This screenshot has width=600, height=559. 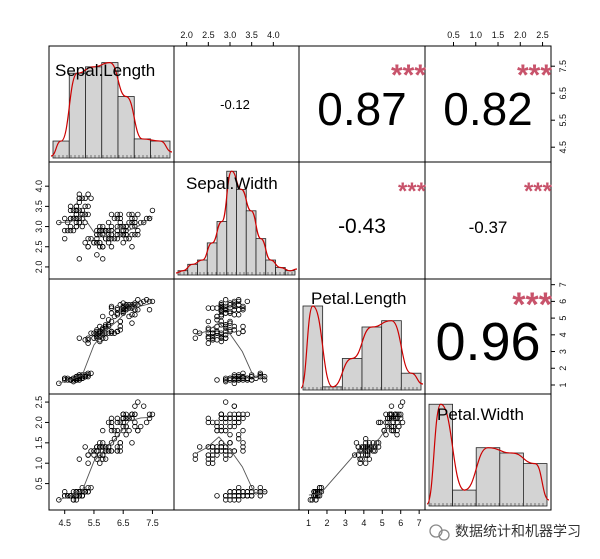 I want to click on y-tick-label: 5, so click(x=563, y=318).